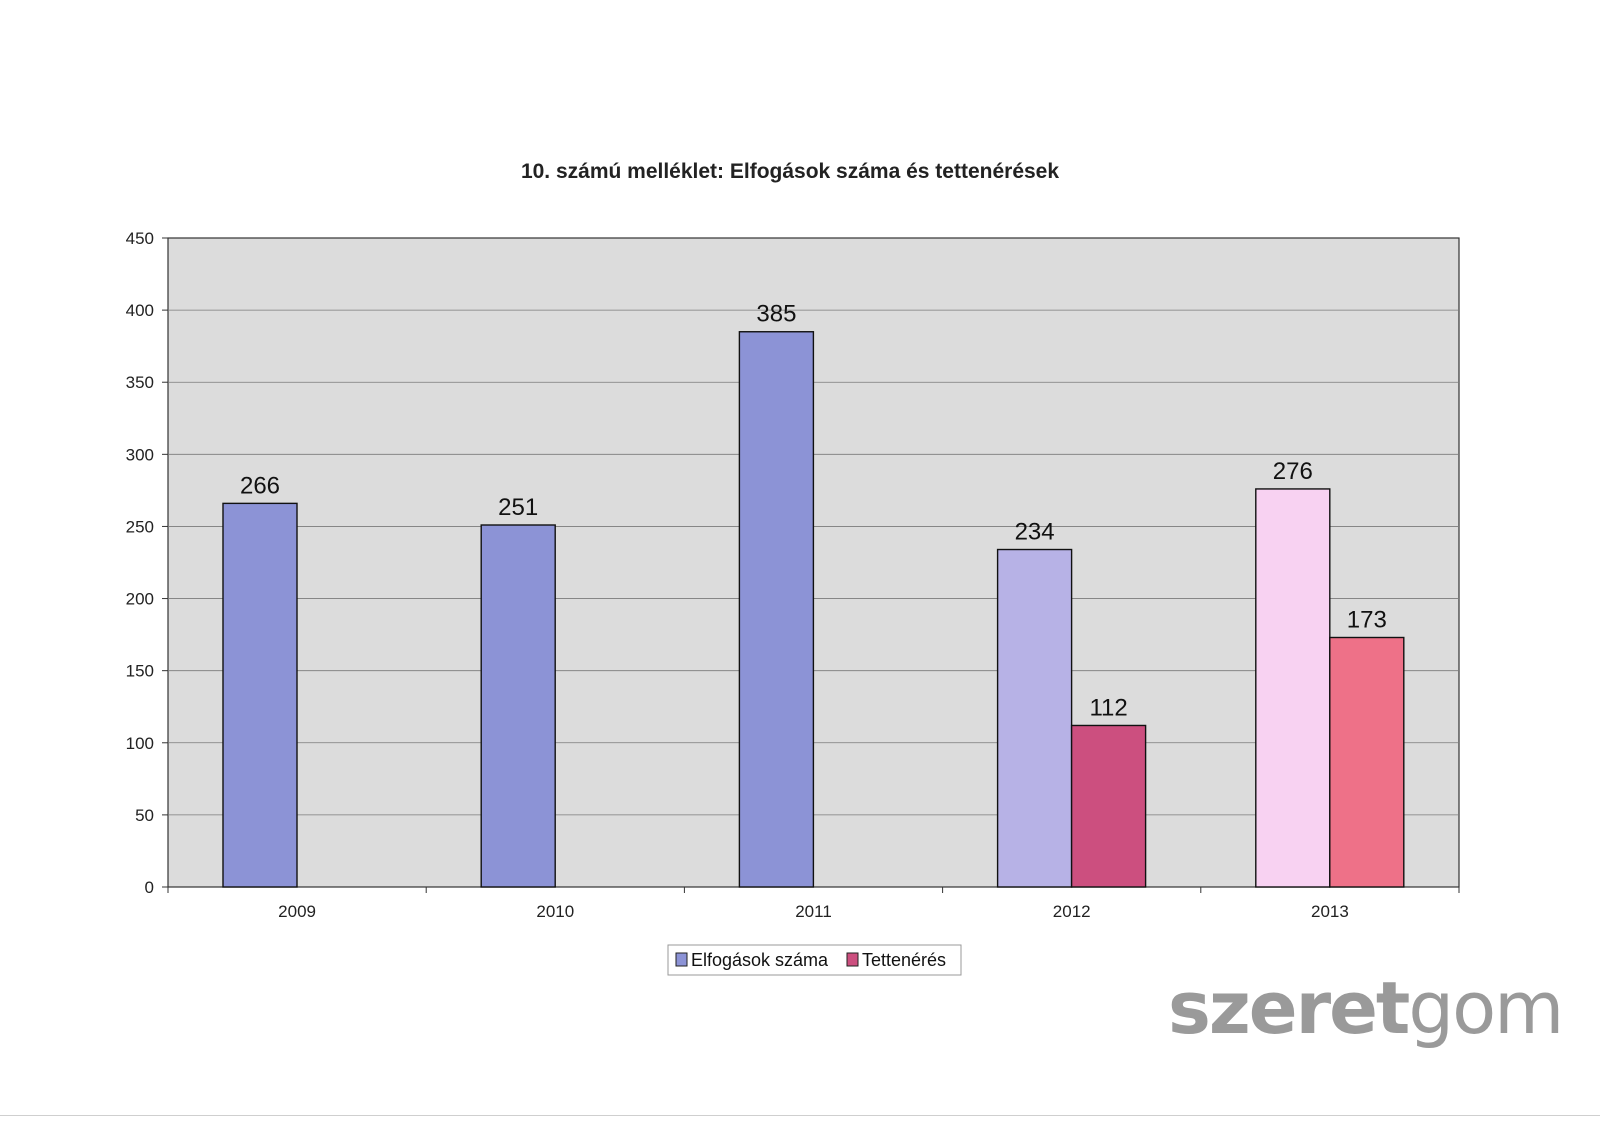  I want to click on y-tick-label: 450, so click(140, 238).